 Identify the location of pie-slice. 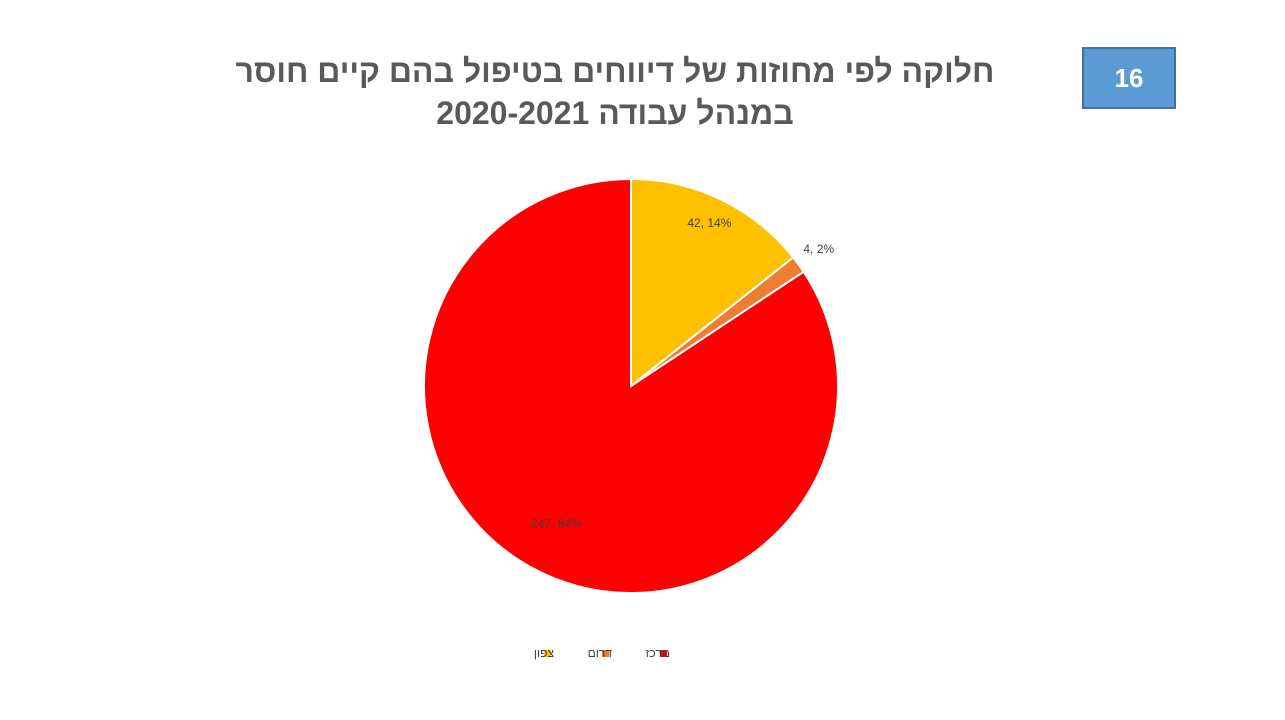
(712, 283).